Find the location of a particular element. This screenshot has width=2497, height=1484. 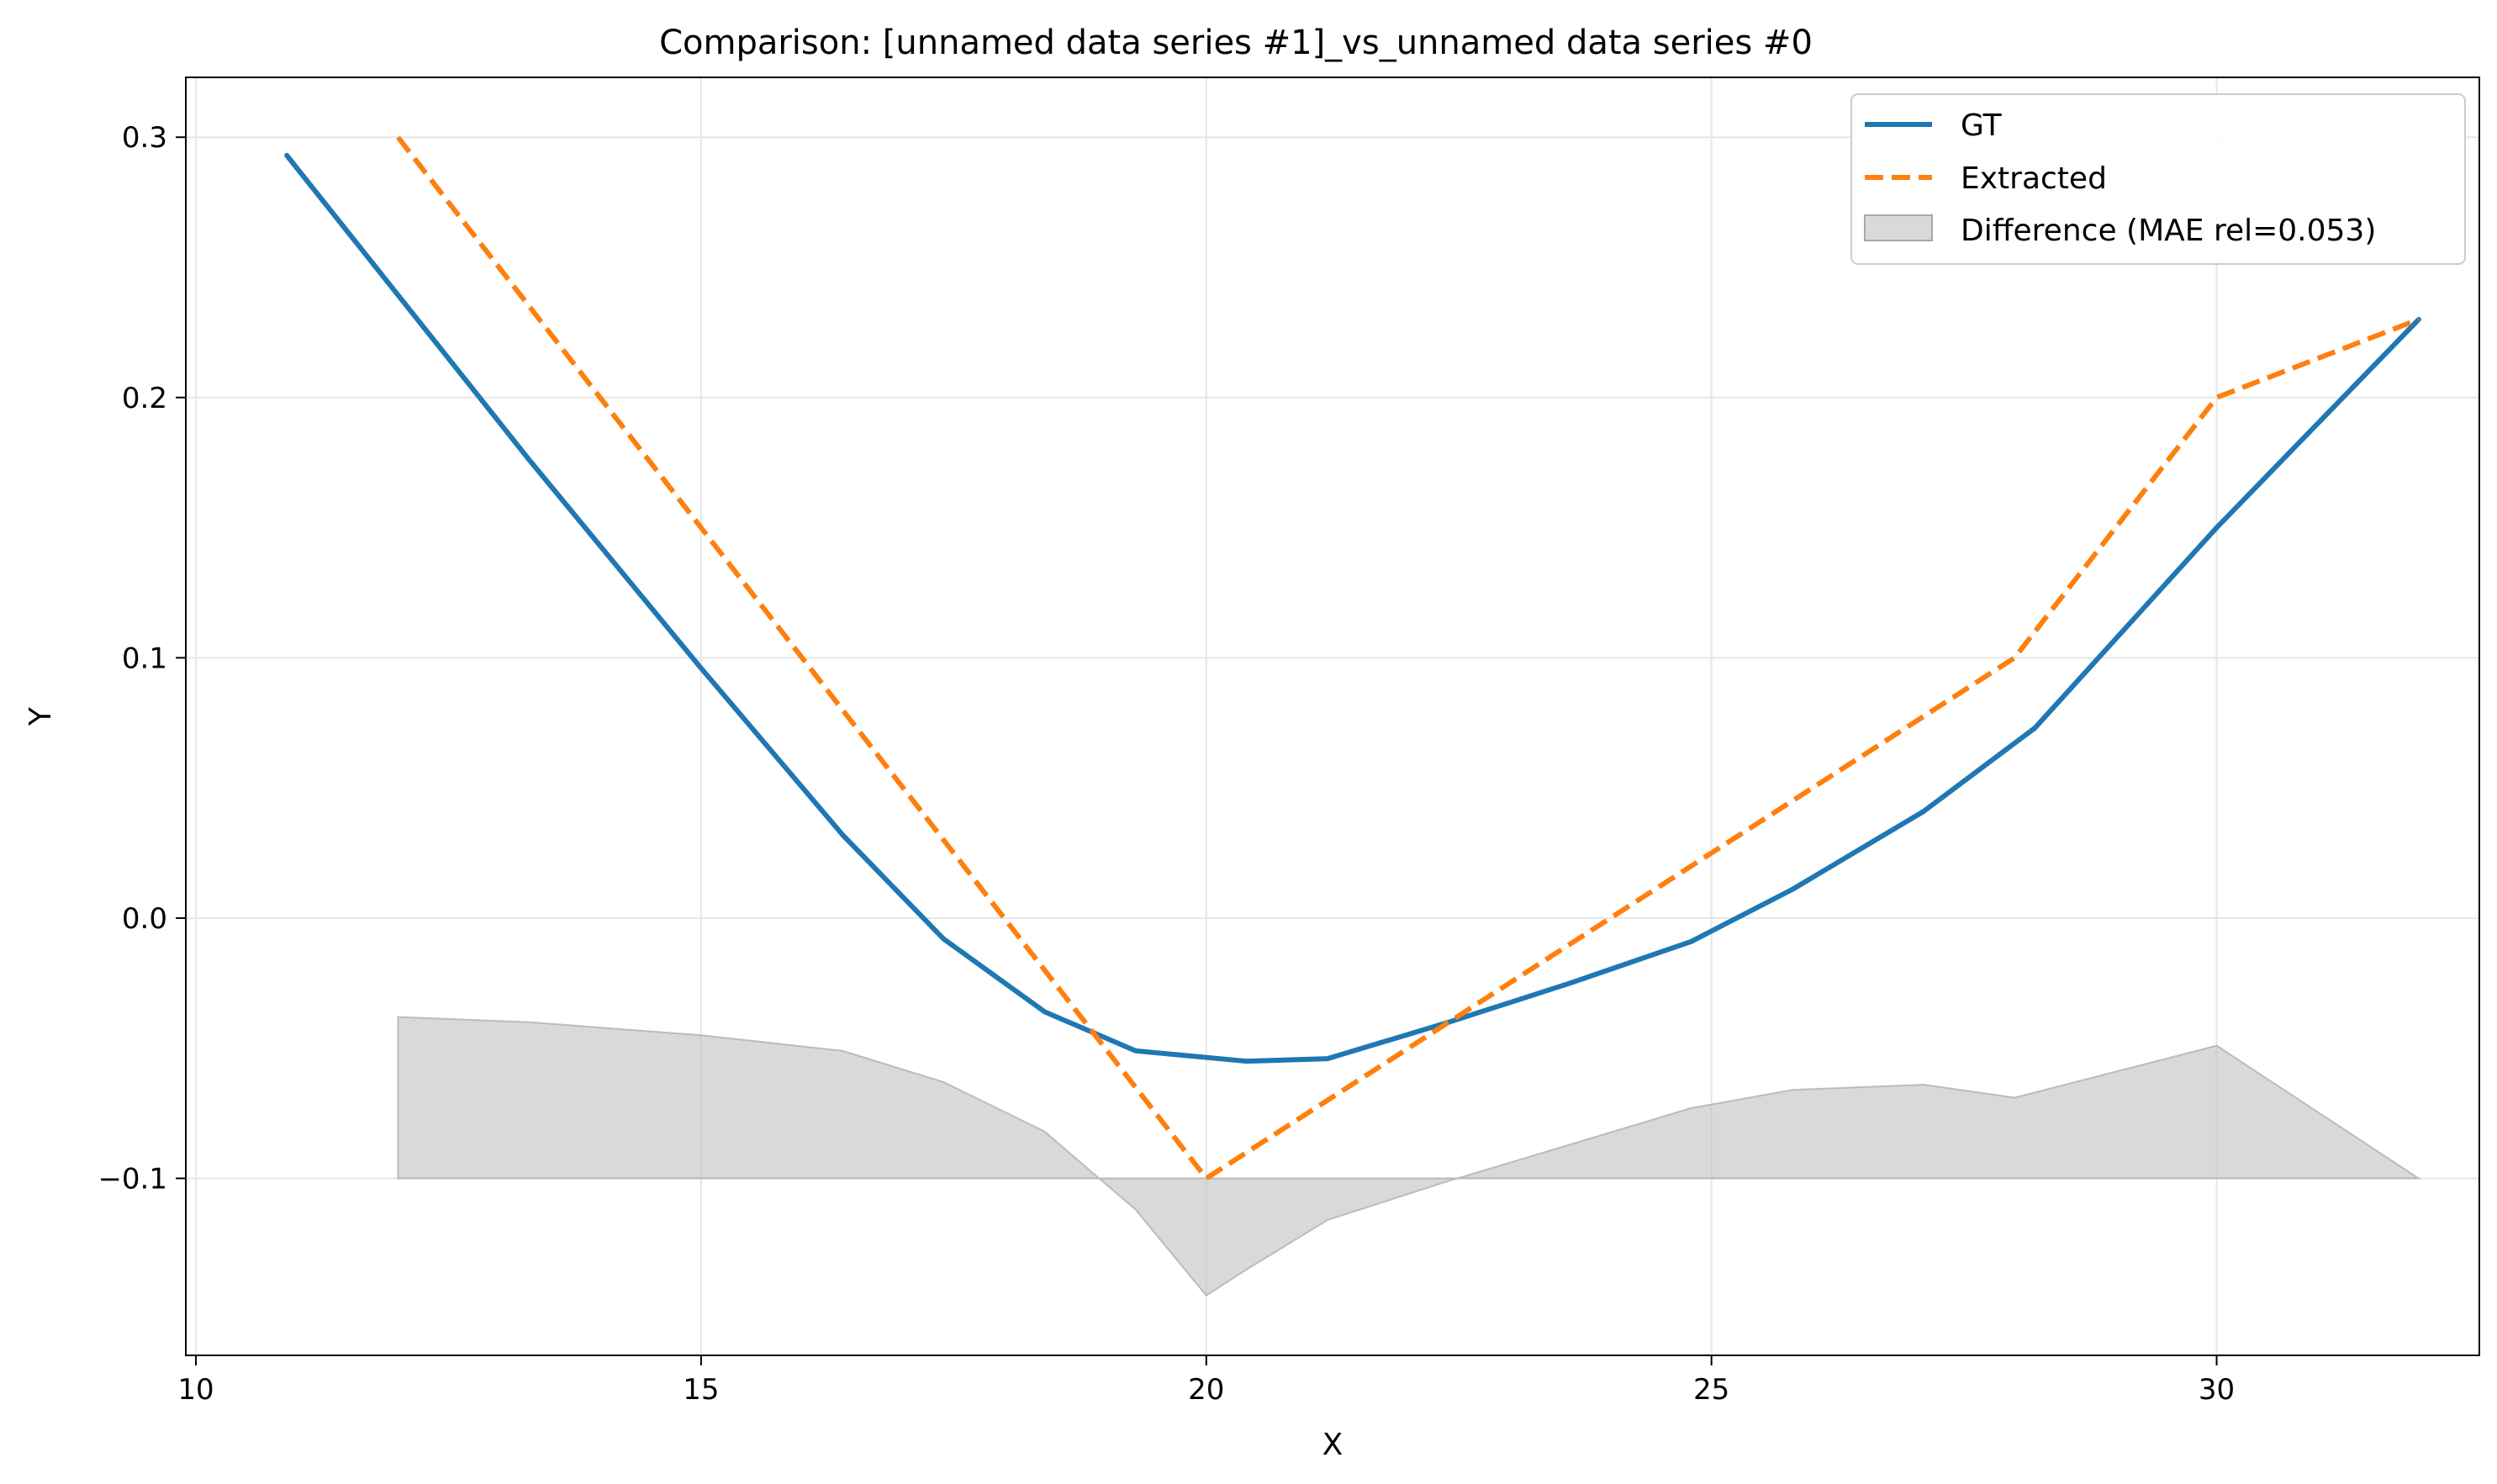

x-axis-ticks: 10 15 20 25 30 is located at coordinates (1206, 1381).